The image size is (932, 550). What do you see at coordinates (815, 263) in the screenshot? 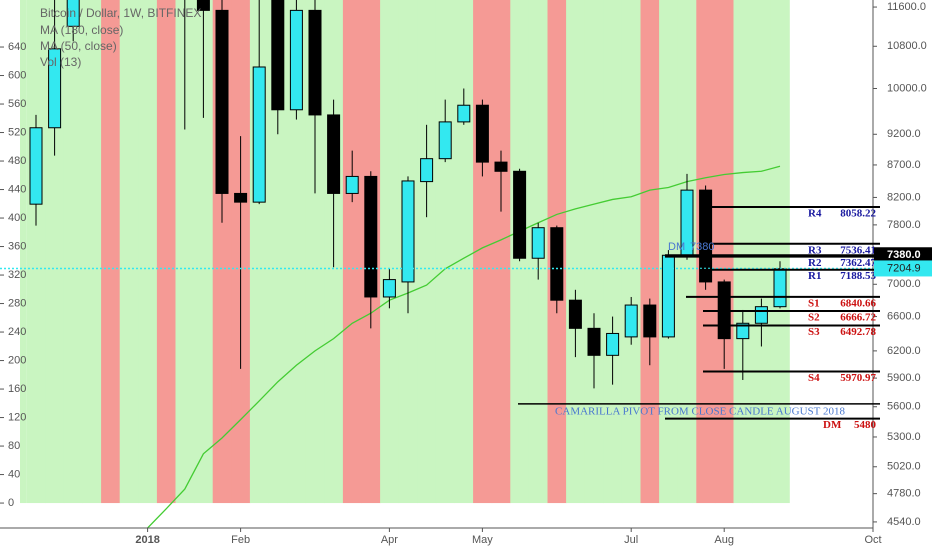
I see `level-name: R2` at bounding box center [815, 263].